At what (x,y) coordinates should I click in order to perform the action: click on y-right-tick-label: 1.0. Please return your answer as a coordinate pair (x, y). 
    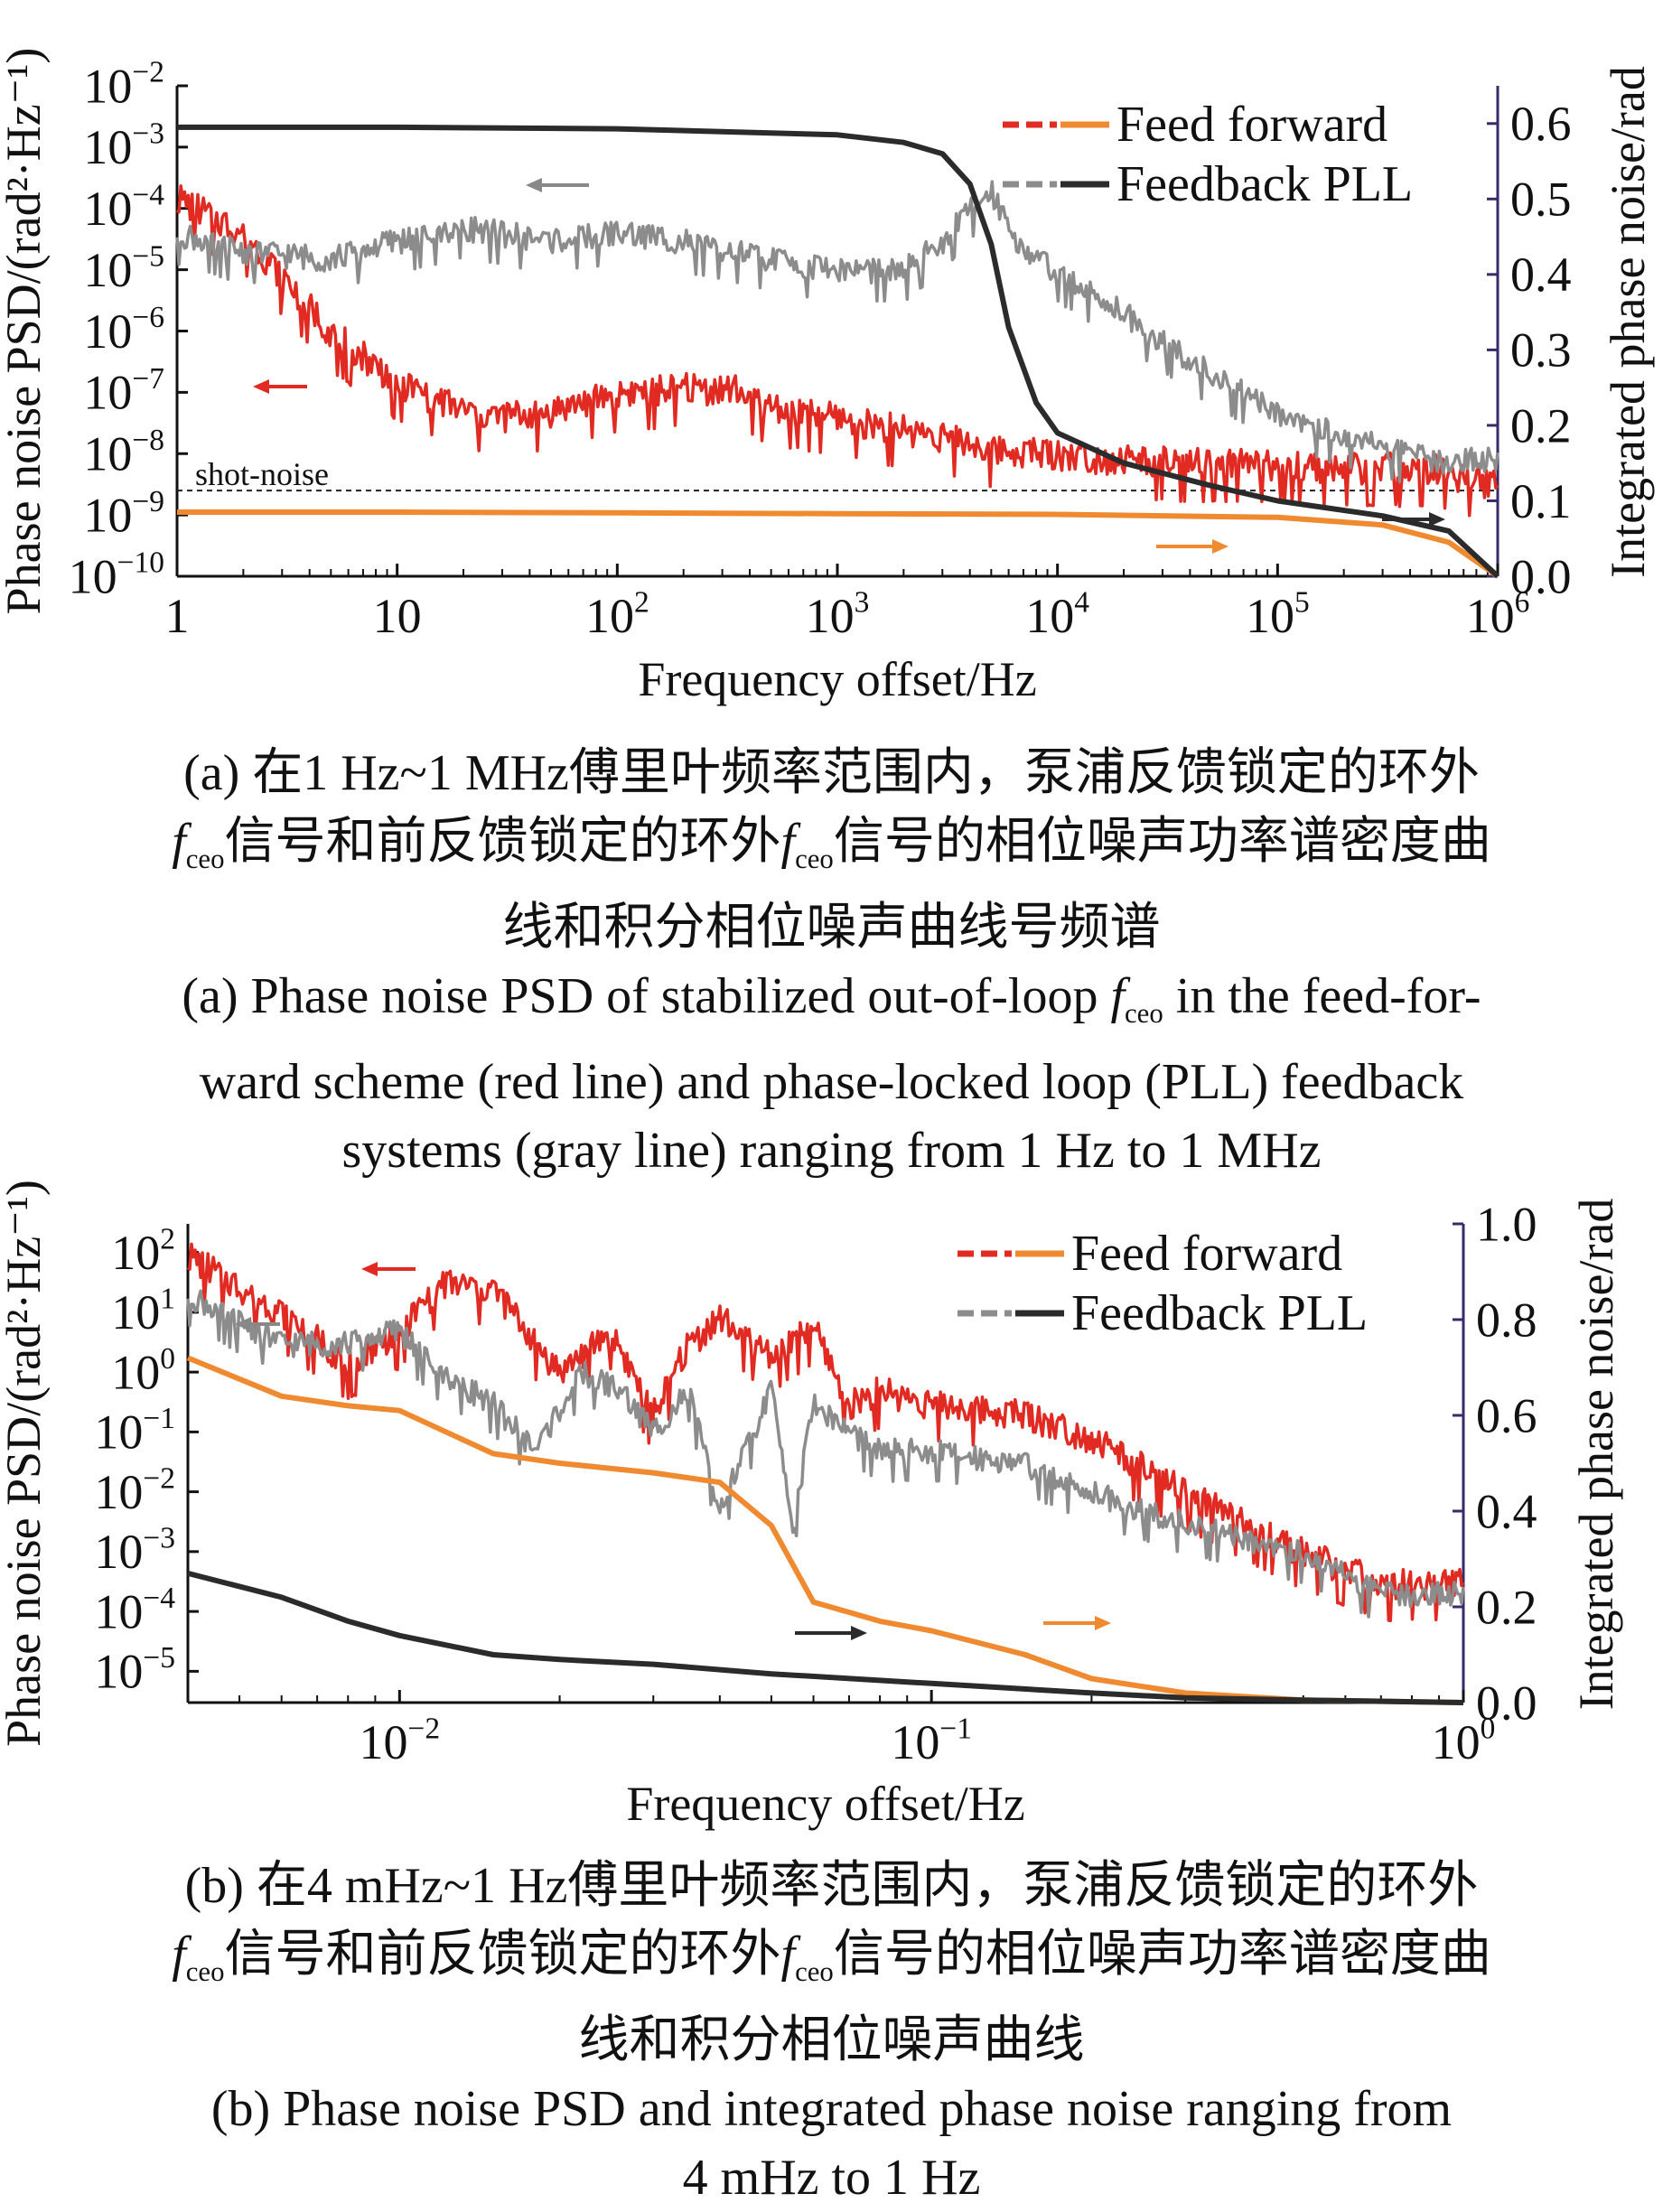
    Looking at the image, I should click on (1506, 1224).